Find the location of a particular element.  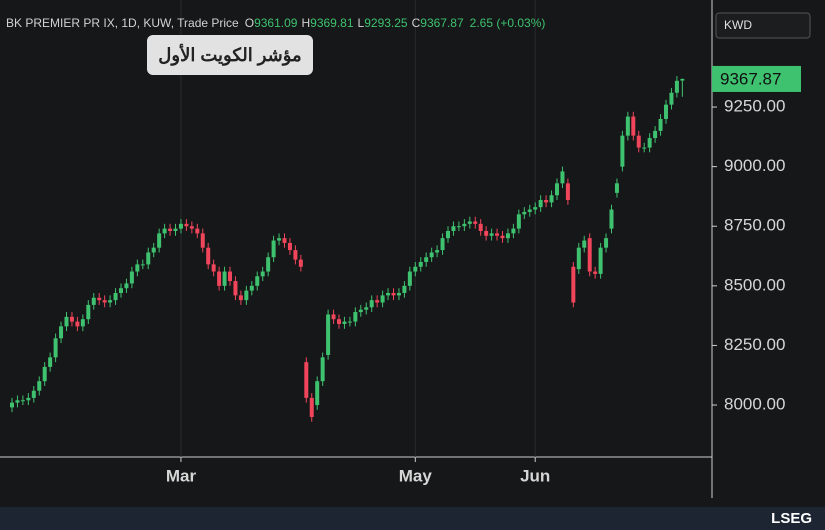

close-label: C is located at coordinates (416, 23).